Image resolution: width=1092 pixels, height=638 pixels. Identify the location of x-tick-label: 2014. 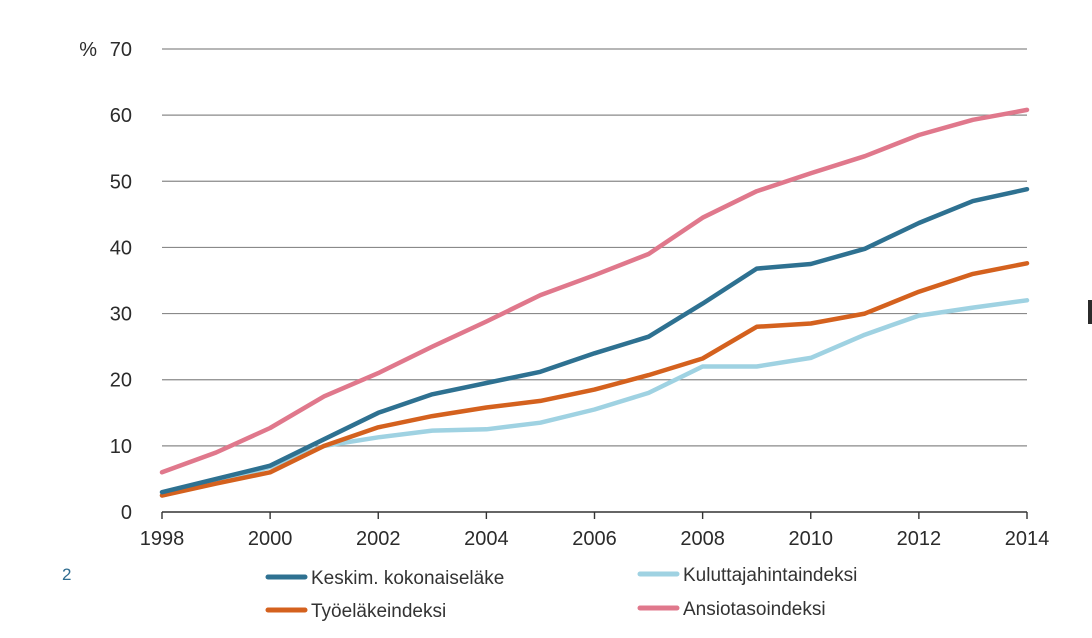
(1027, 539).